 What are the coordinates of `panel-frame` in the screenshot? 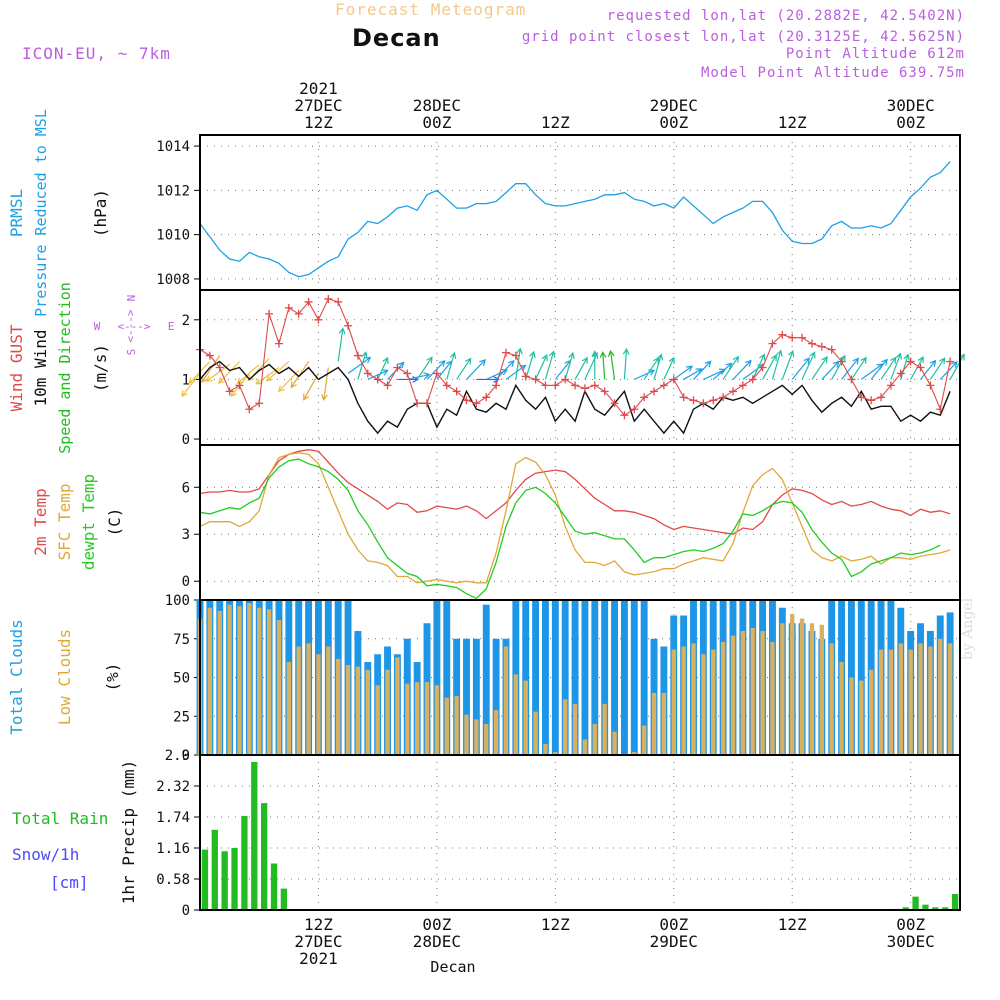 It's located at (580, 832).